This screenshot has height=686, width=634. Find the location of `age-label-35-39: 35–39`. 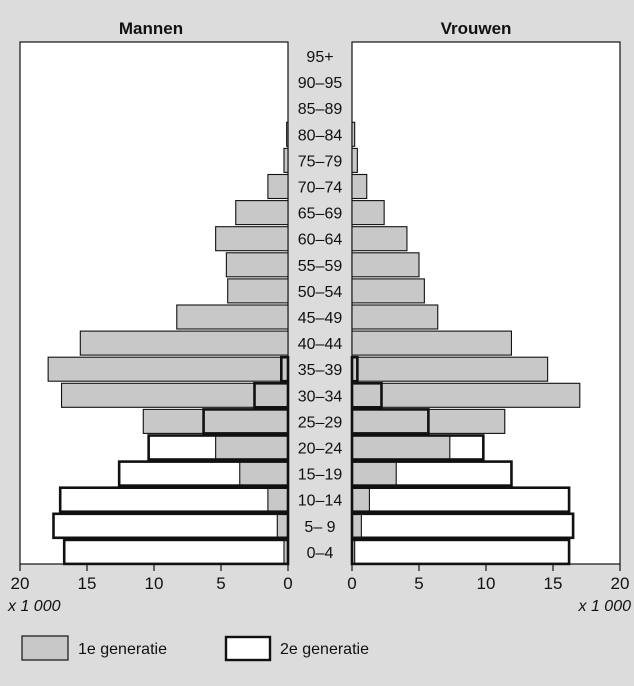

age-label-35-39: 35–39 is located at coordinates (320, 370).